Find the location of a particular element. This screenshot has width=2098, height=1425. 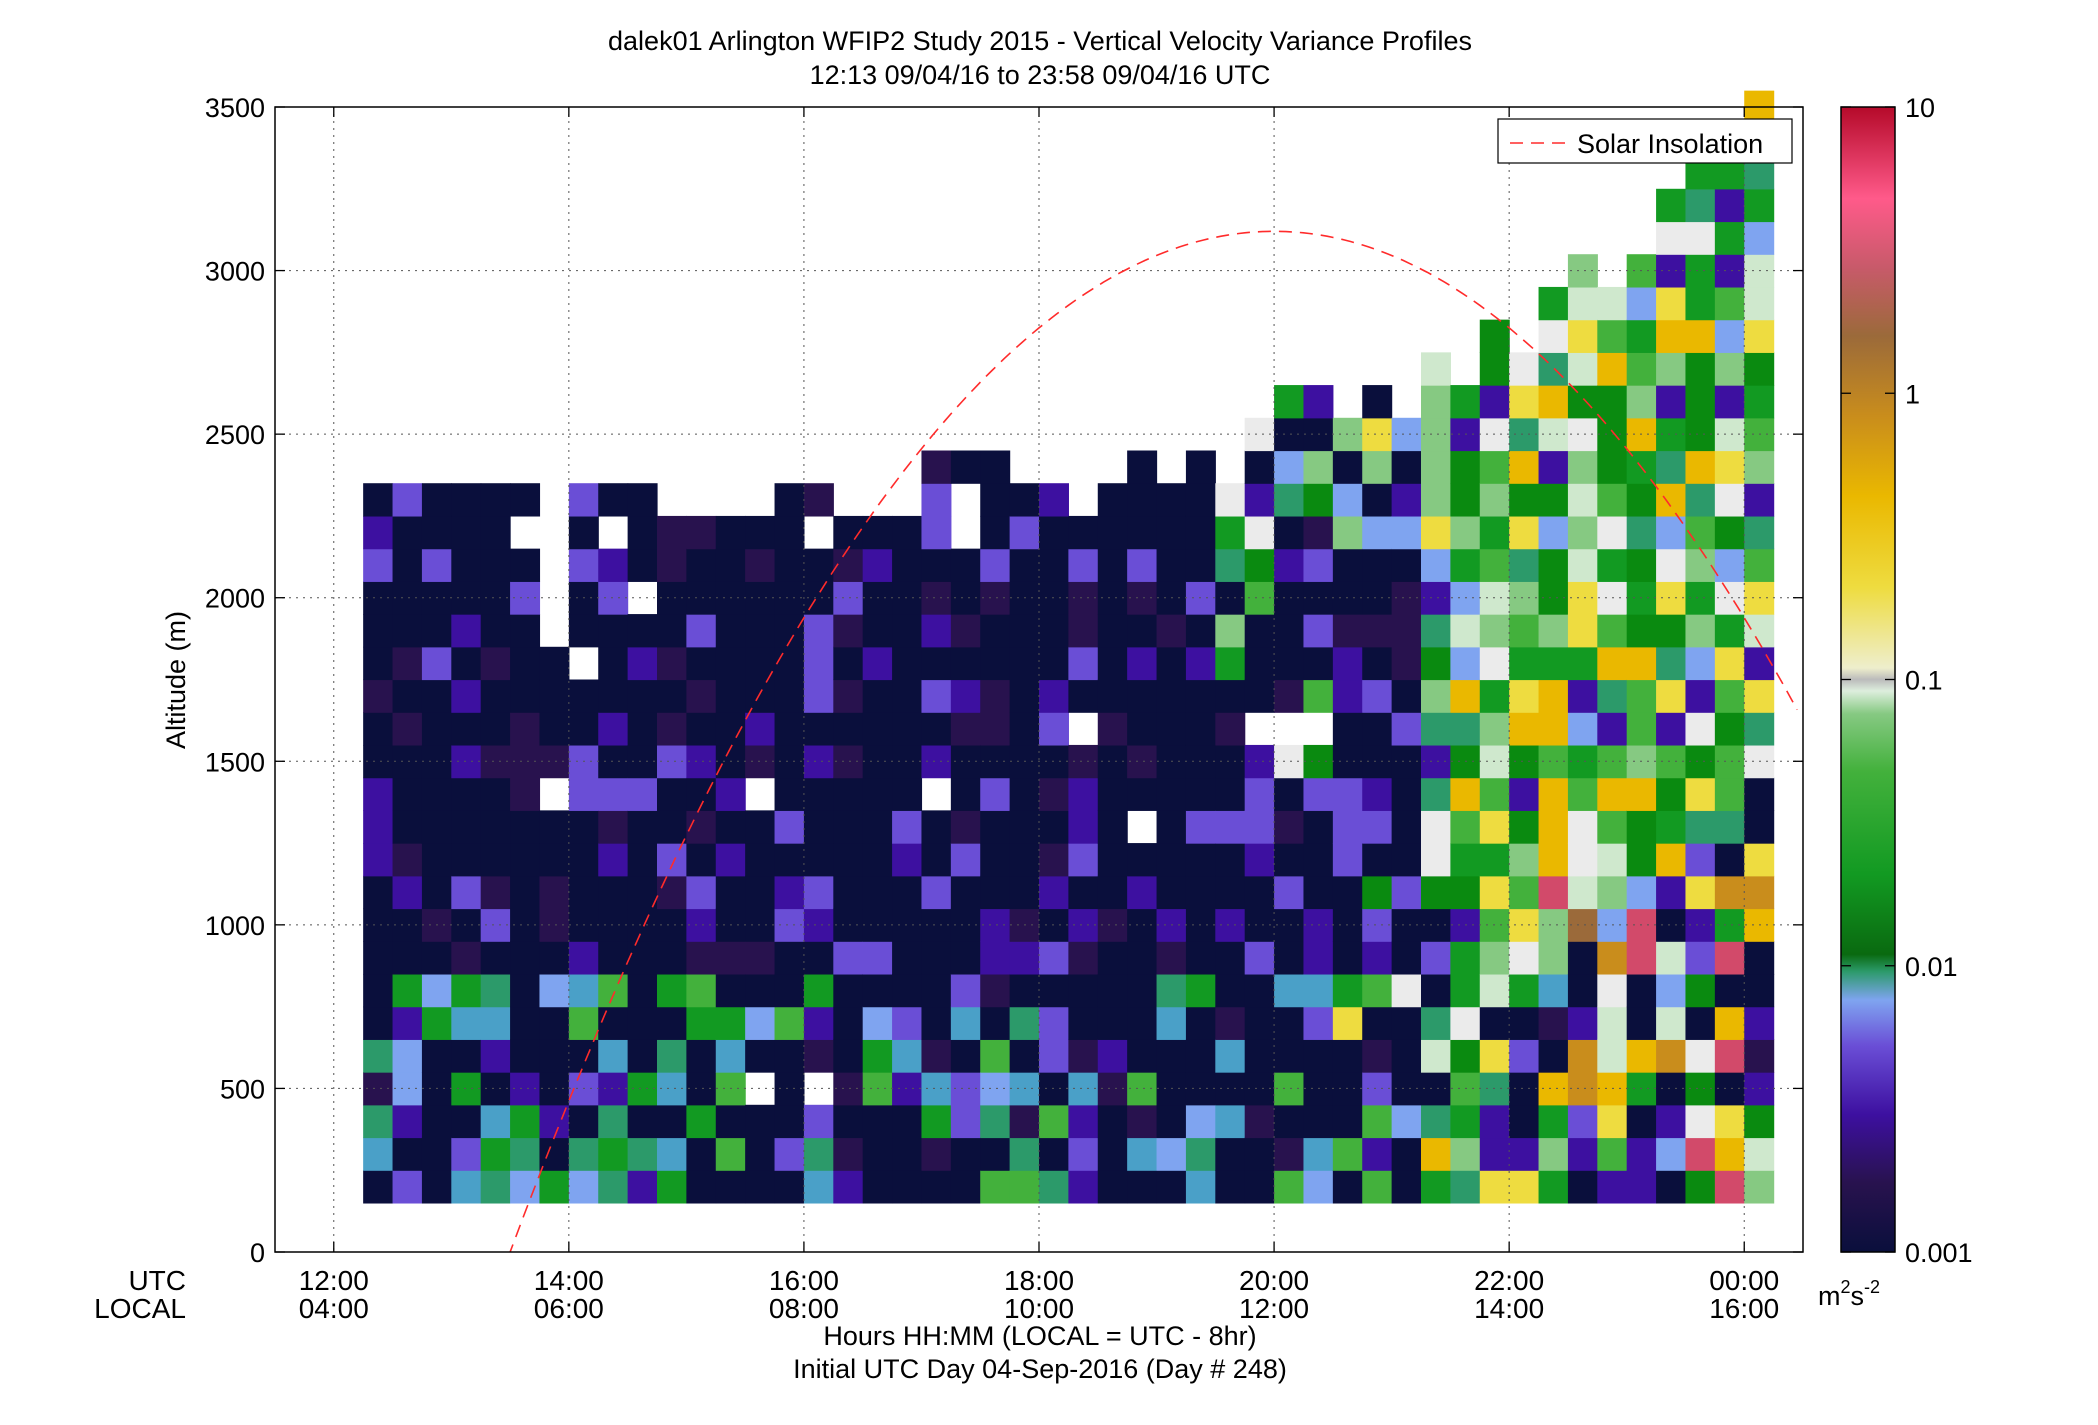

y-tick-label: 3000 is located at coordinates (235, 272).